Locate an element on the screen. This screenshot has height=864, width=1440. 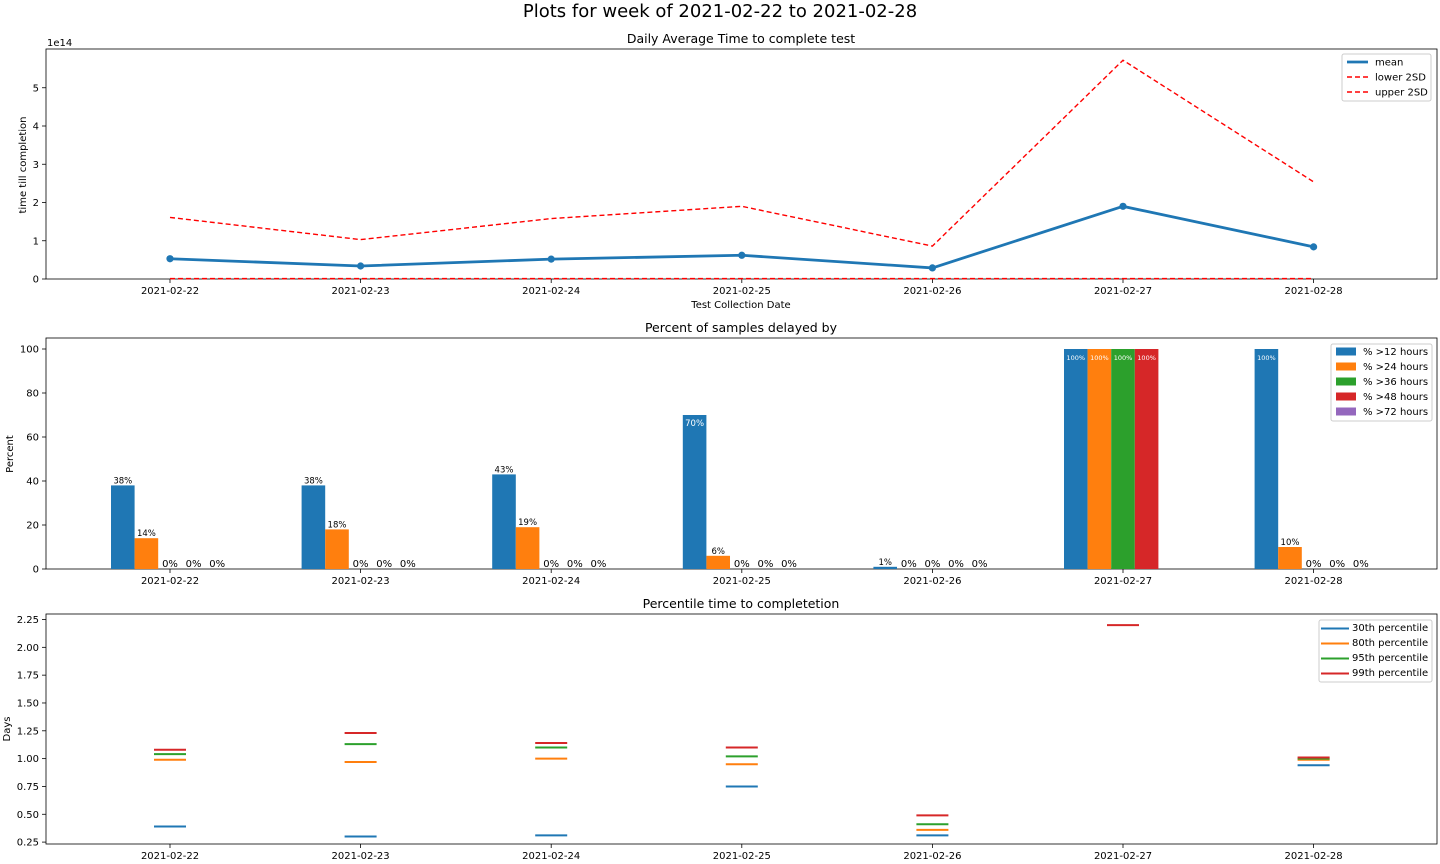
legend-label: % >72 hours is located at coordinates (1395, 412).